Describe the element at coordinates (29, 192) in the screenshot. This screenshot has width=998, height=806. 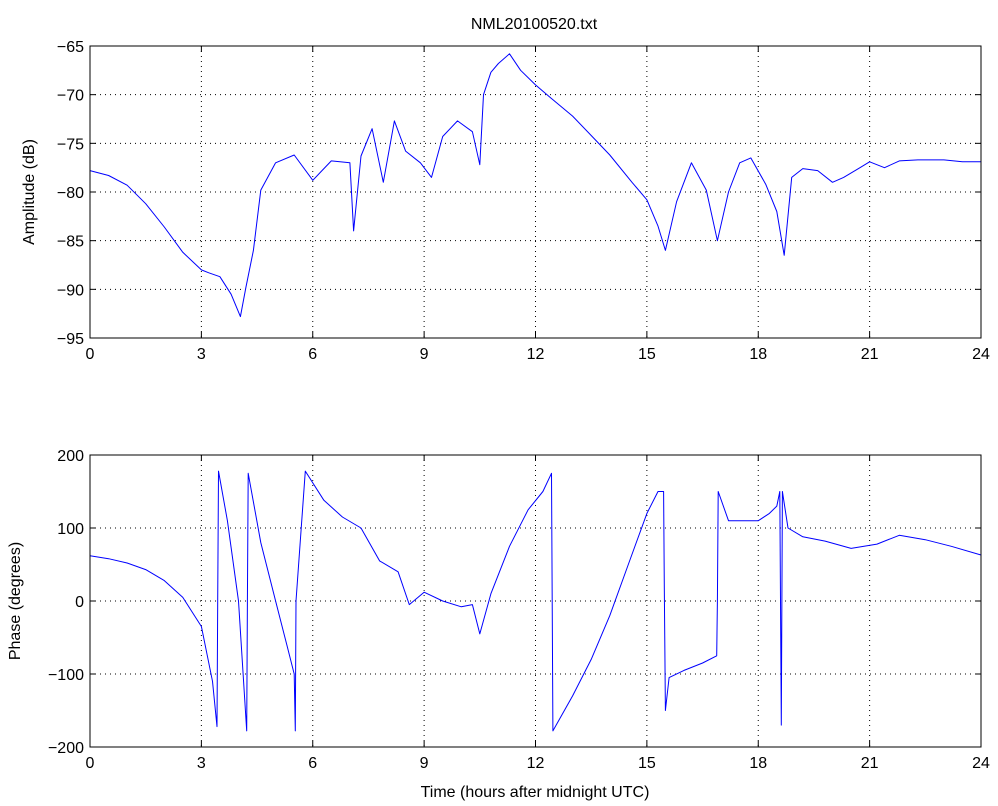
I see `amplitude-y-axis-label: Amplitude (dB)` at that location.